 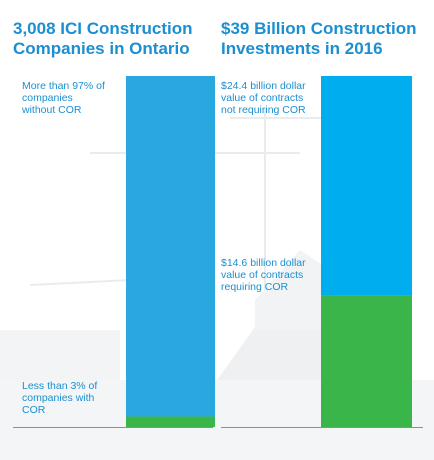 I want to click on right-bottom-label-line-3: requiring COR, so click(x=255, y=287).